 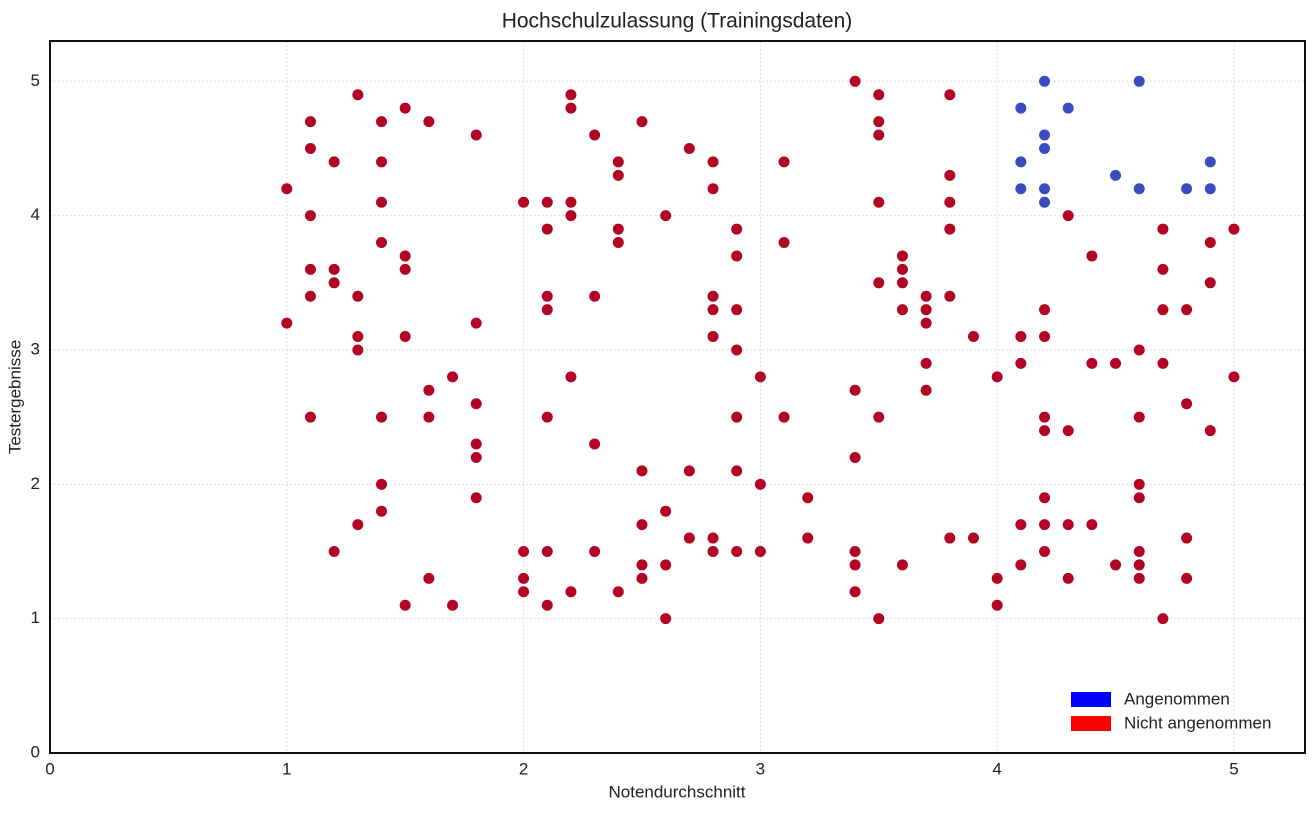 I want to click on x-tick-label: 0, so click(x=49, y=768).